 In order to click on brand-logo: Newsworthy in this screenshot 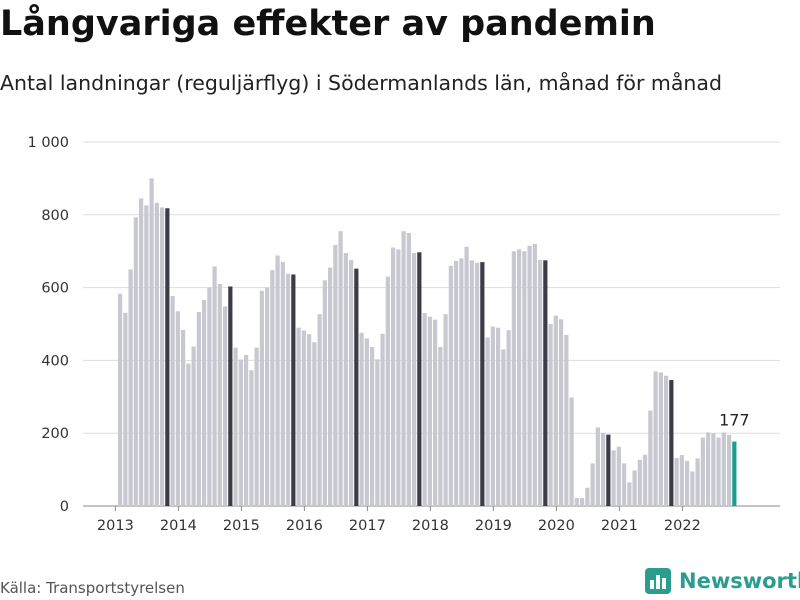, I will do `click(722, 581)`.